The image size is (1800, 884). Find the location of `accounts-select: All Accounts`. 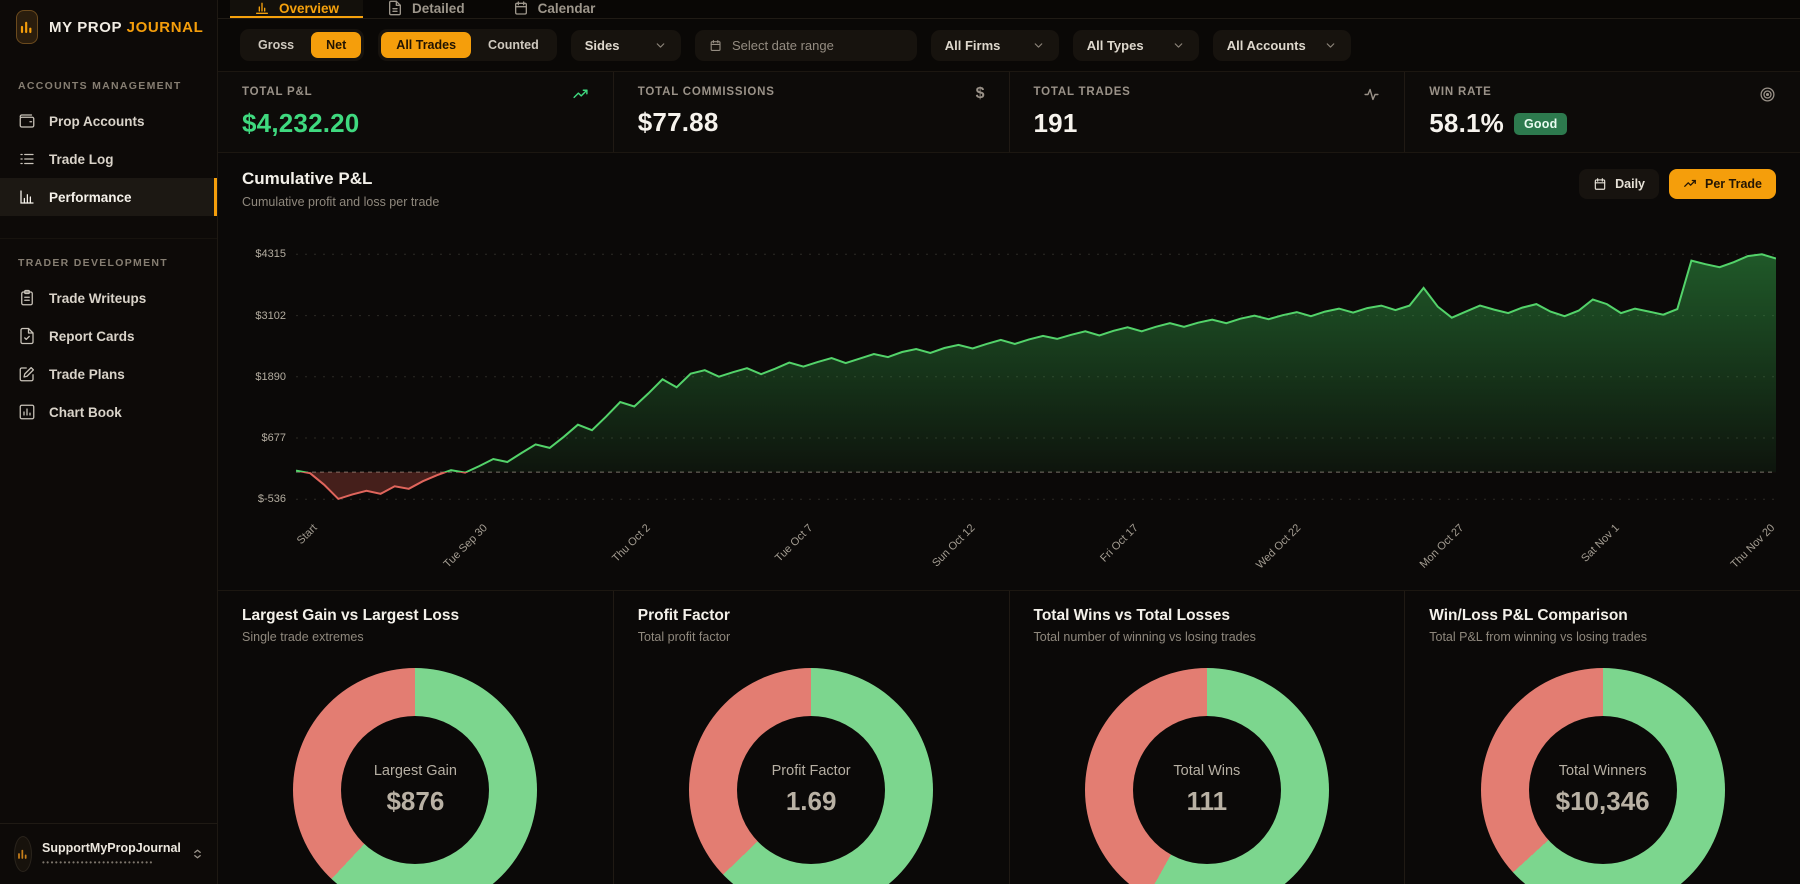

accounts-select: All Accounts is located at coordinates (1281, 45).